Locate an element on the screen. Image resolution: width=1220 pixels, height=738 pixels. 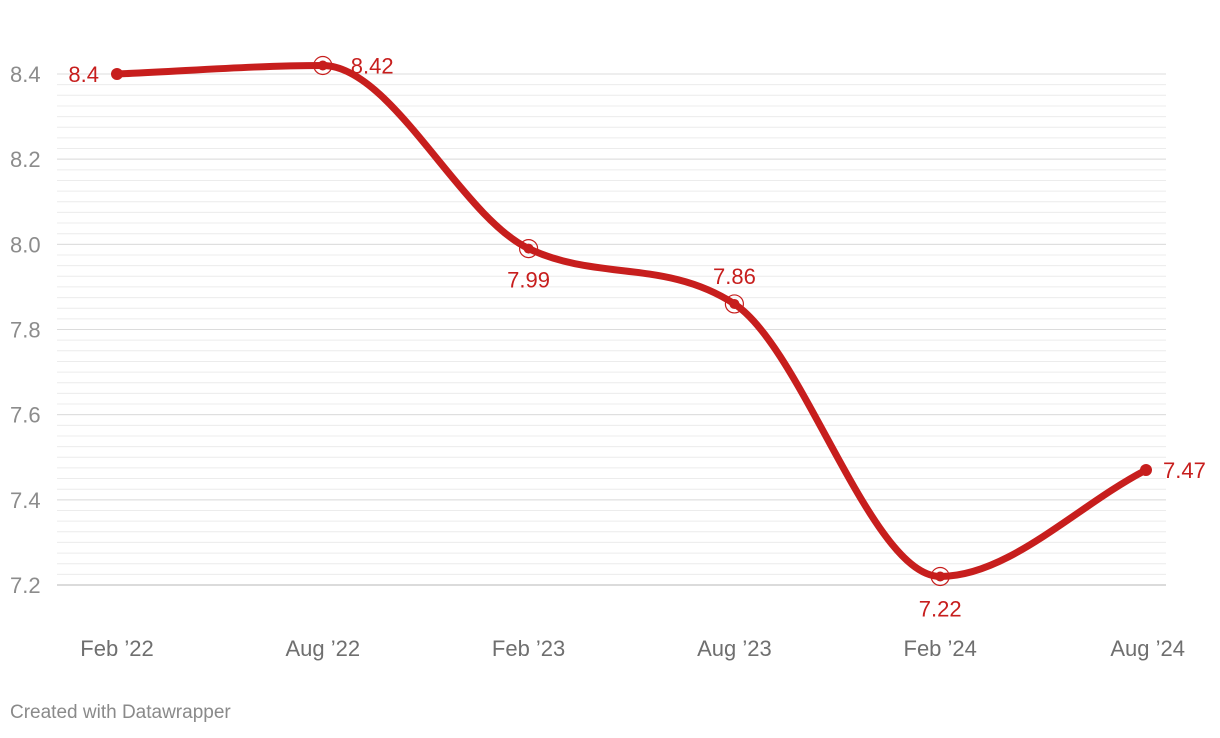
y-tick-label: 7.8 is located at coordinates (25, 330).